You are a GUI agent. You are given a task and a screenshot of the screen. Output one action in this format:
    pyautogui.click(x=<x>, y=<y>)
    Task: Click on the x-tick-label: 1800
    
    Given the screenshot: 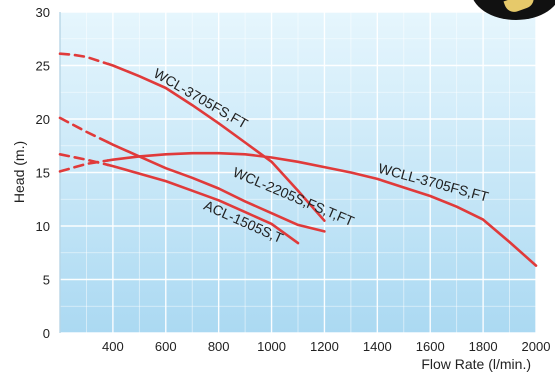 What is the action you would take?
    pyautogui.click(x=483, y=346)
    